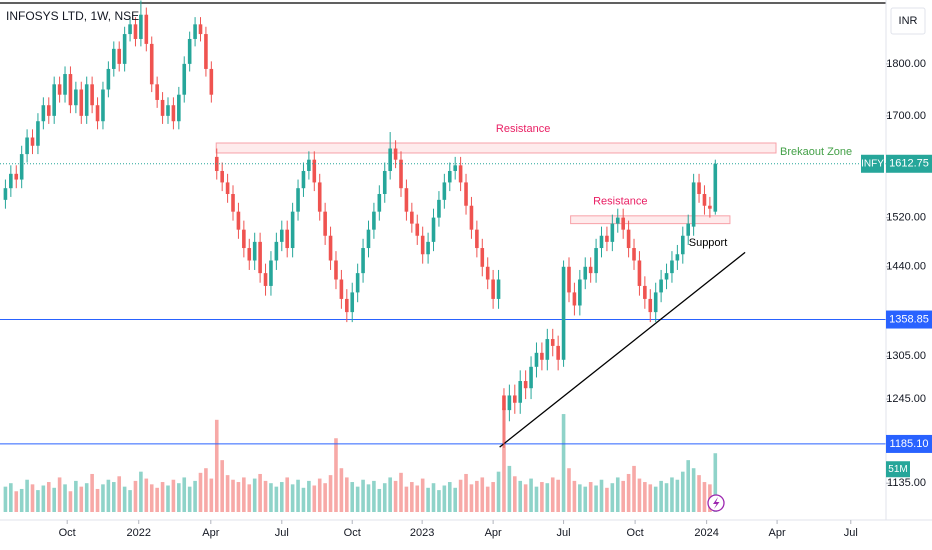  I want to click on y-tick-label: 1700.00, so click(906, 116).